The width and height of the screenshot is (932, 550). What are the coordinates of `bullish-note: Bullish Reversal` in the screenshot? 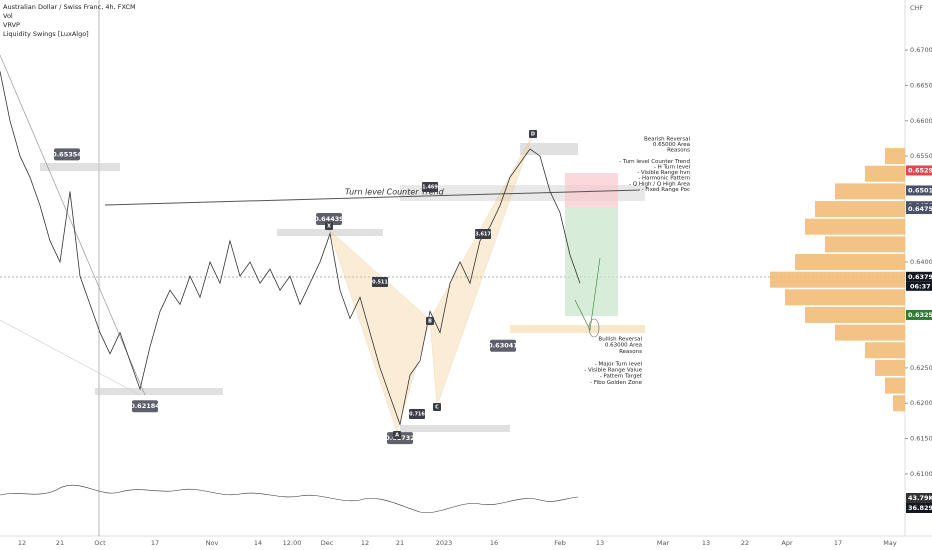 It's located at (620, 340).